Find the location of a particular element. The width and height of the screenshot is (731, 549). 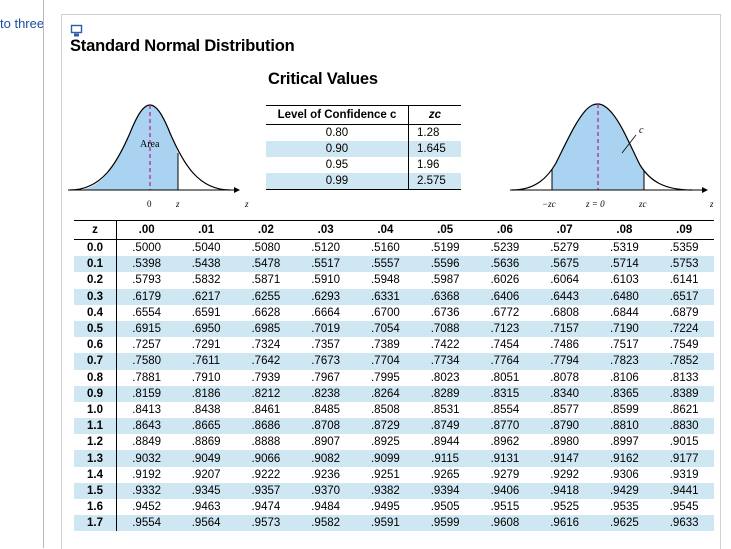

table-cell: .6331 is located at coordinates (385, 296).